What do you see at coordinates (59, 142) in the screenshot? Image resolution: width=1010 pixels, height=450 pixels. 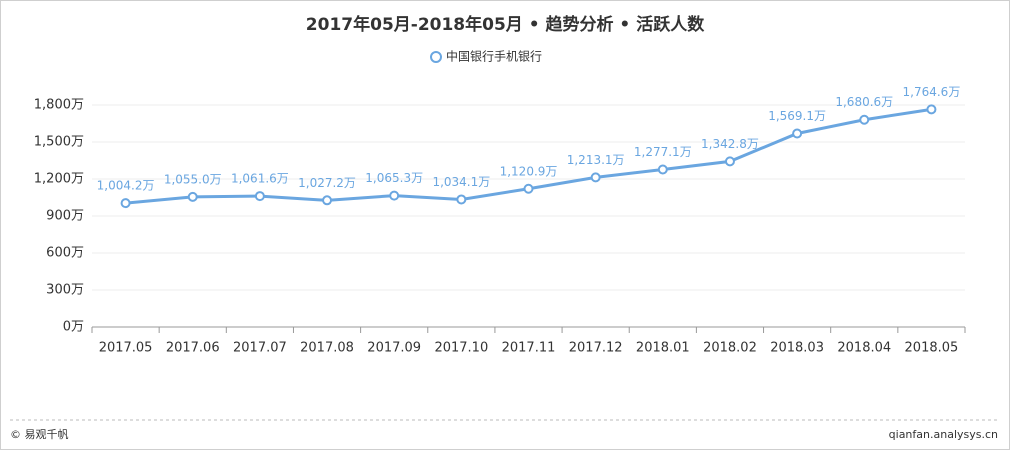 I see `y-tick-label: 1,500万` at bounding box center [59, 142].